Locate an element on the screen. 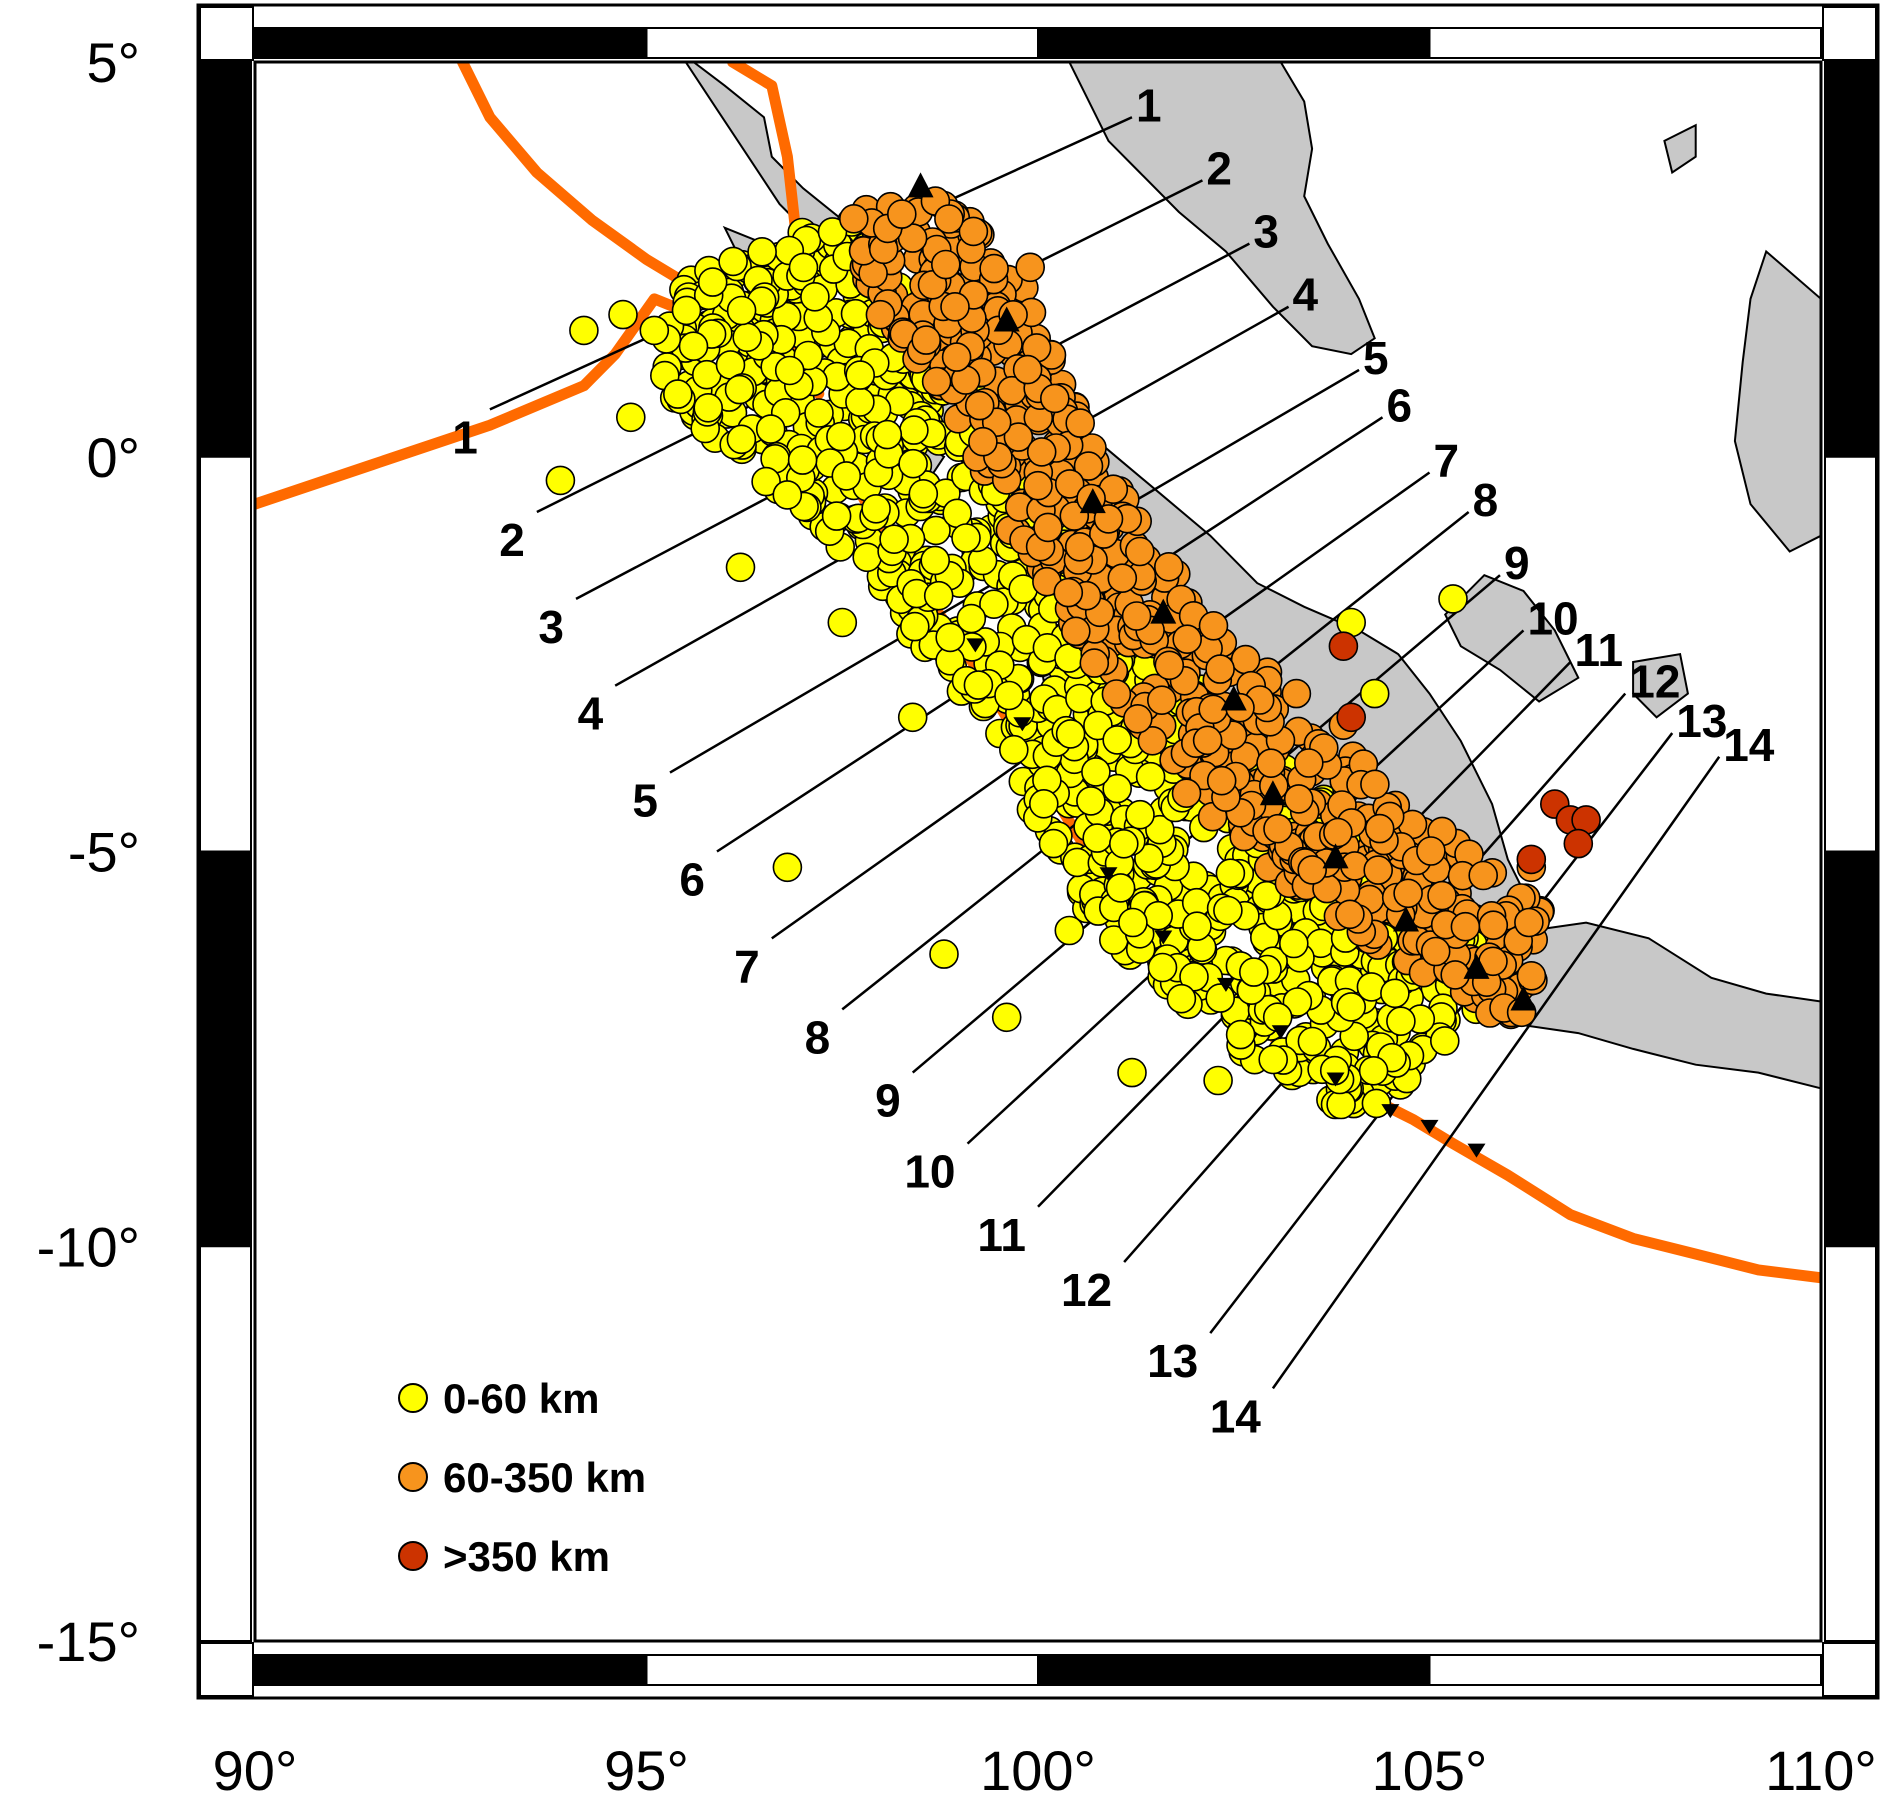 The height and width of the screenshot is (1807, 1897). legend-swatch-intermediate is located at coordinates (413, 1477).